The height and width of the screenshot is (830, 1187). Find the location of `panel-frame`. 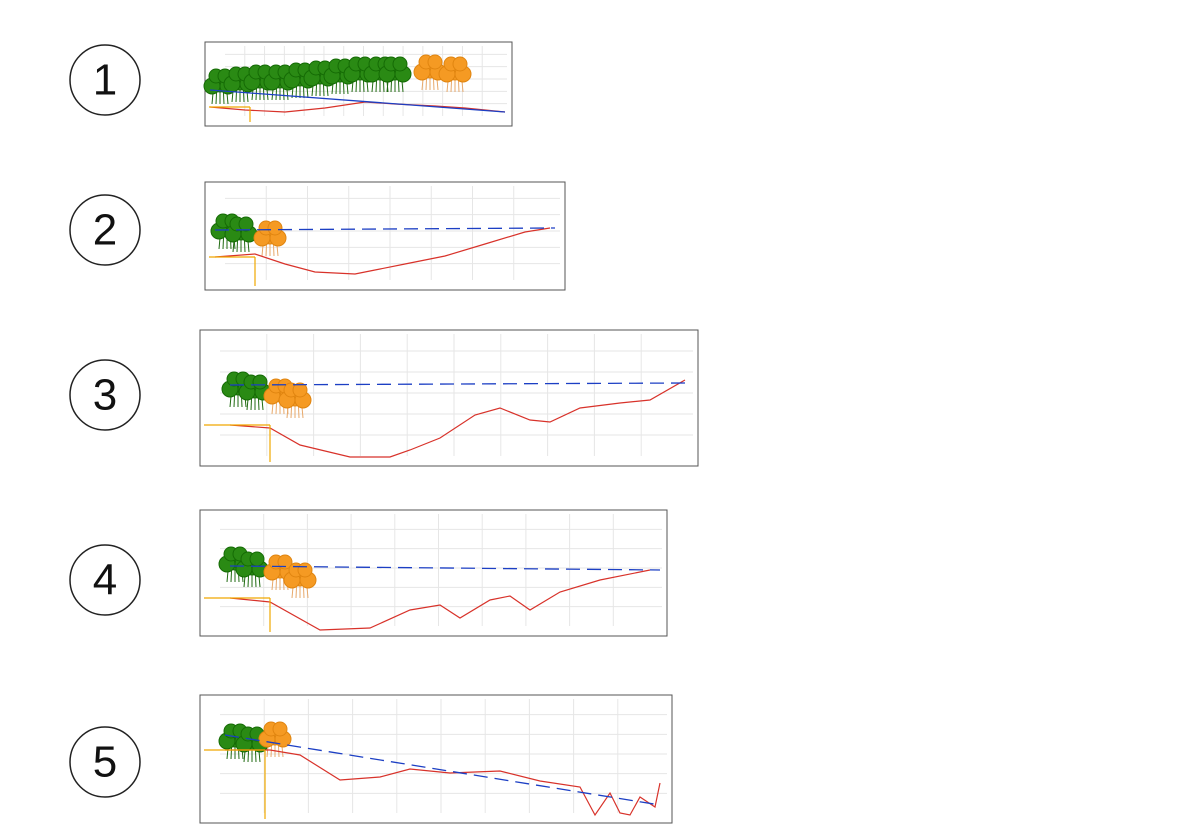

panel-frame is located at coordinates (436, 759).